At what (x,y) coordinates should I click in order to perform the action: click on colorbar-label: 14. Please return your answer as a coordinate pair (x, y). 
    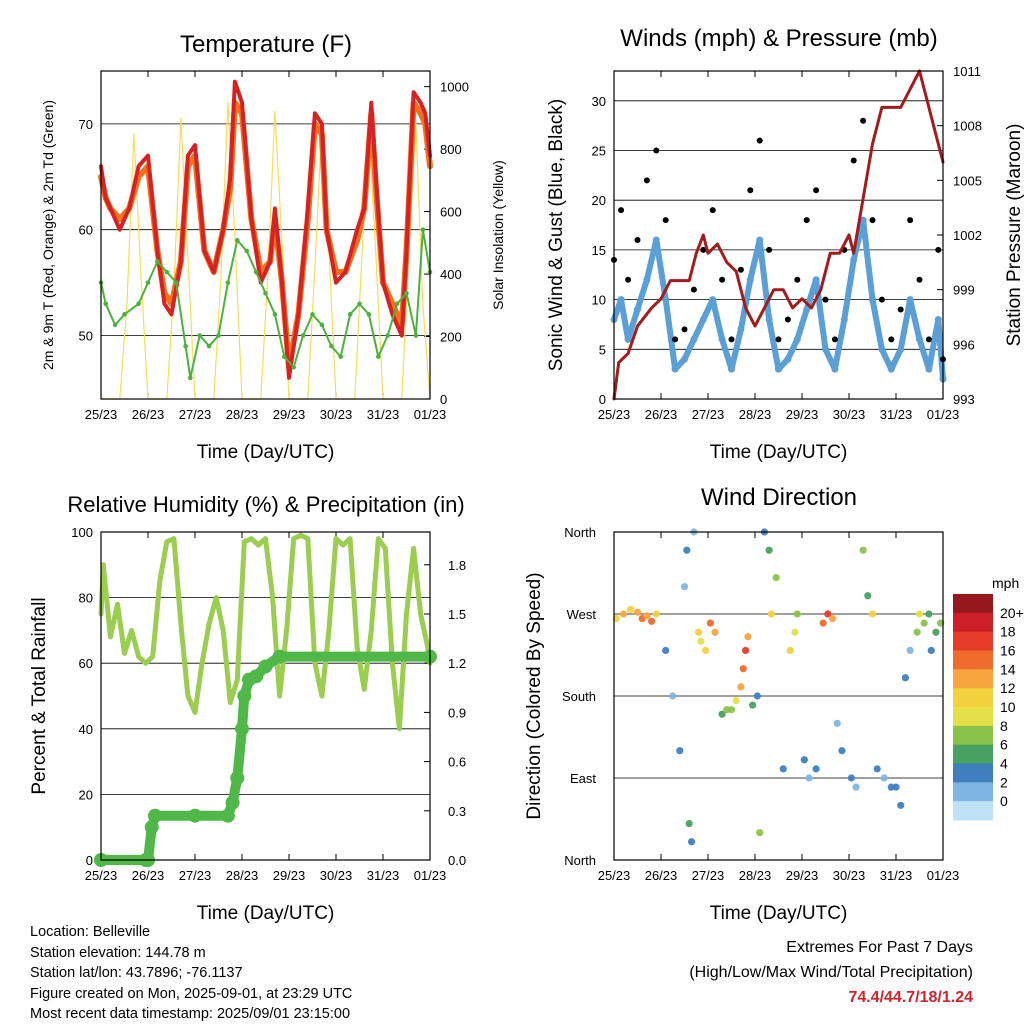
    Looking at the image, I should click on (1008, 669).